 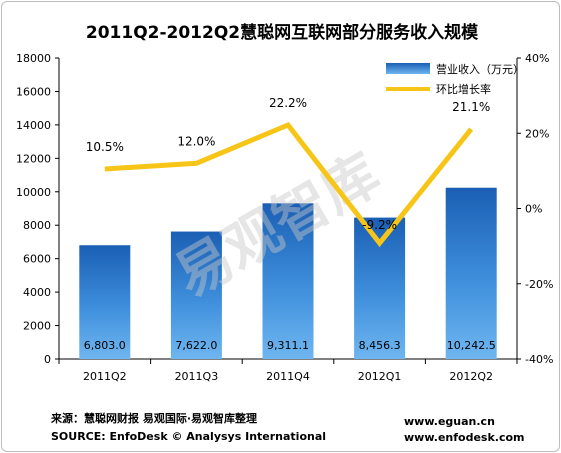 I want to click on growth-value-label: 21.1%, so click(x=471, y=107).